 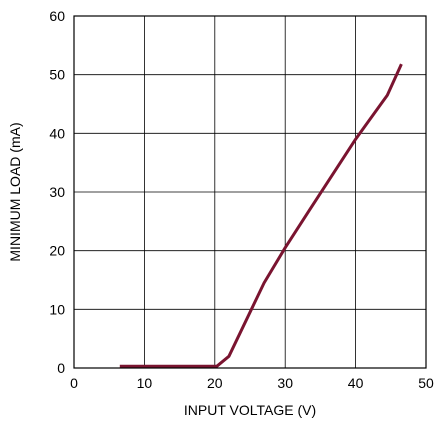 I want to click on x-tick-label: 30, so click(x=285, y=383).